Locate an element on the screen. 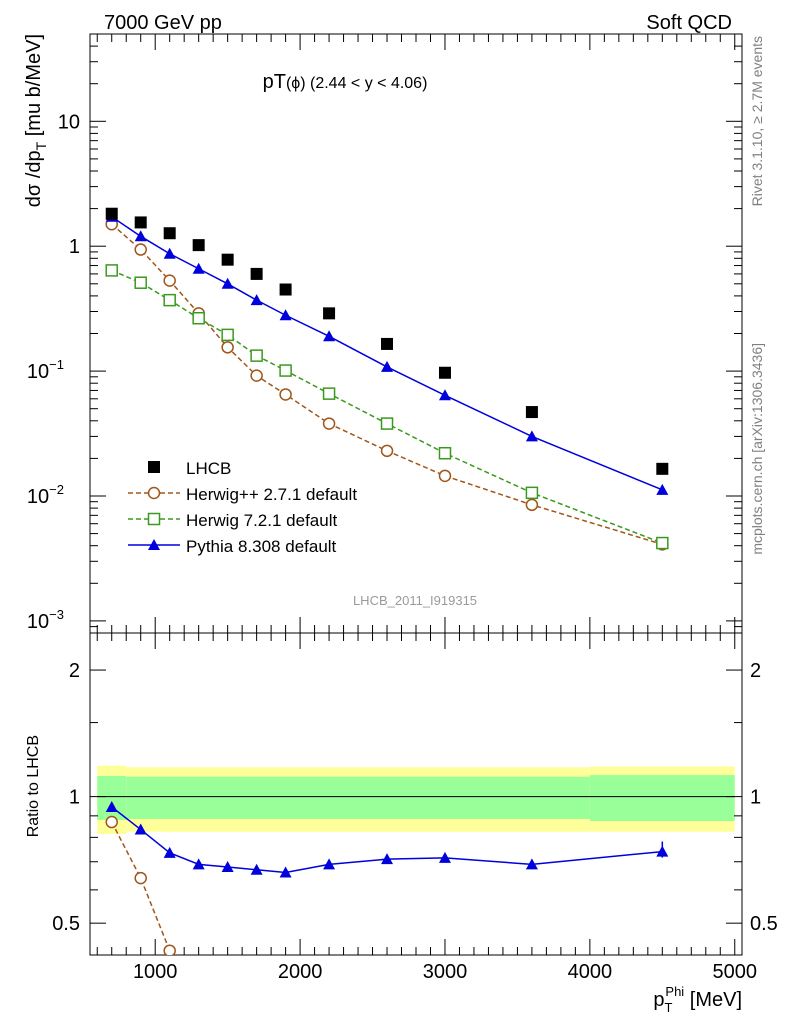 Image resolution: width=786 pixels, height=1029 pixels. ratio-y-tick-label-left: 1 is located at coordinates (74, 798).